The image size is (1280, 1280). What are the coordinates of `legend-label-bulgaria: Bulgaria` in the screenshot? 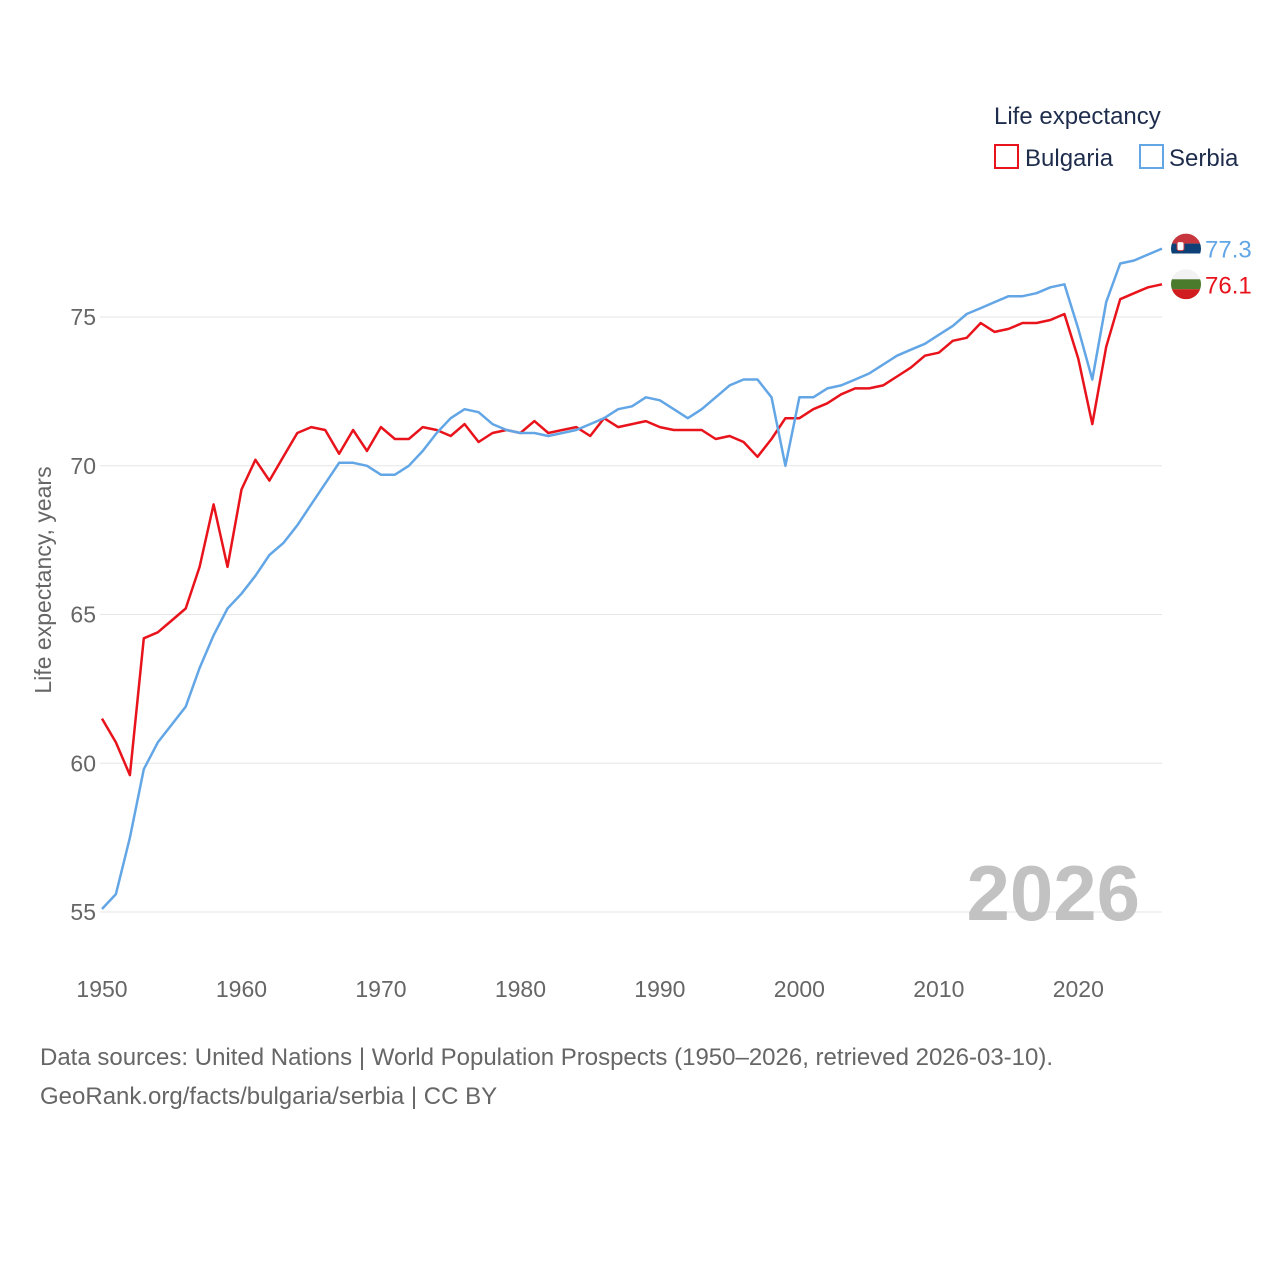 It's located at (1069, 158).